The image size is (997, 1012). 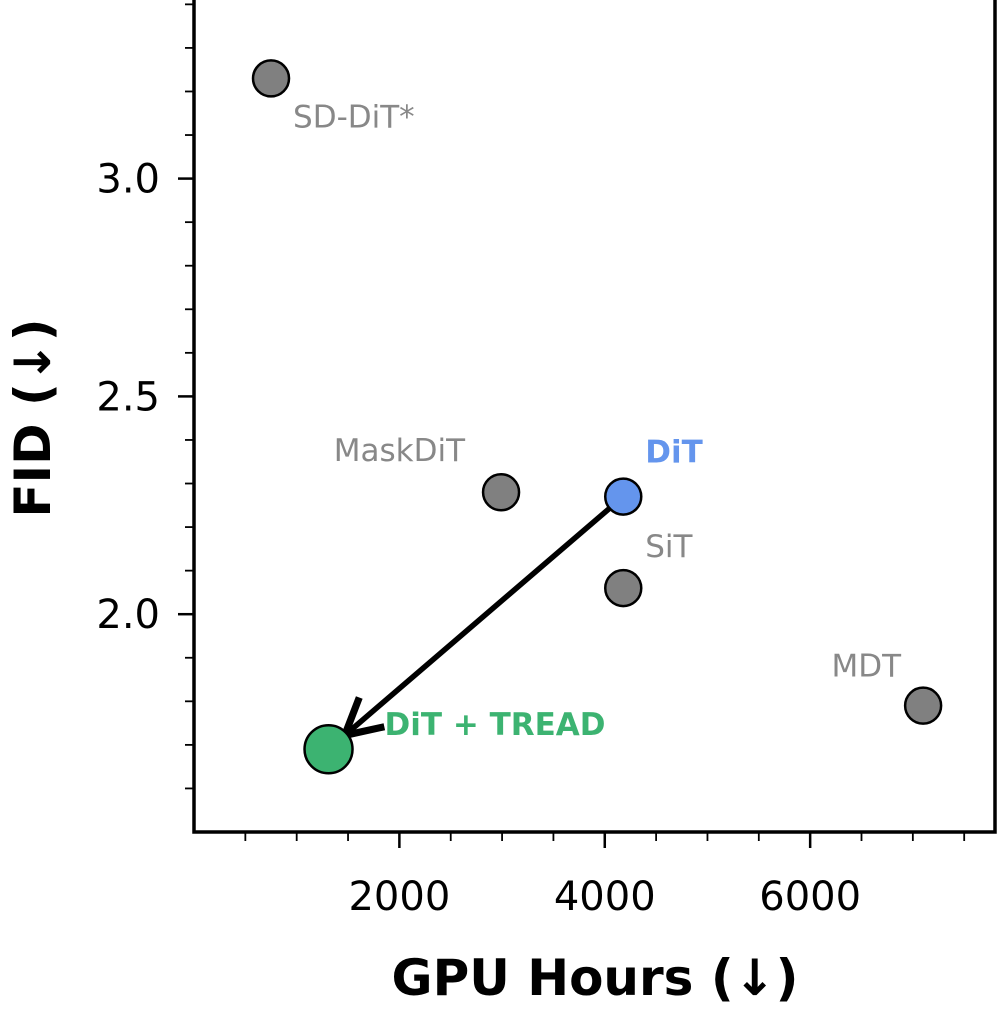 What do you see at coordinates (495, 725) in the screenshot?
I see `point-label-dit-tread: DiT + TREAD` at bounding box center [495, 725].